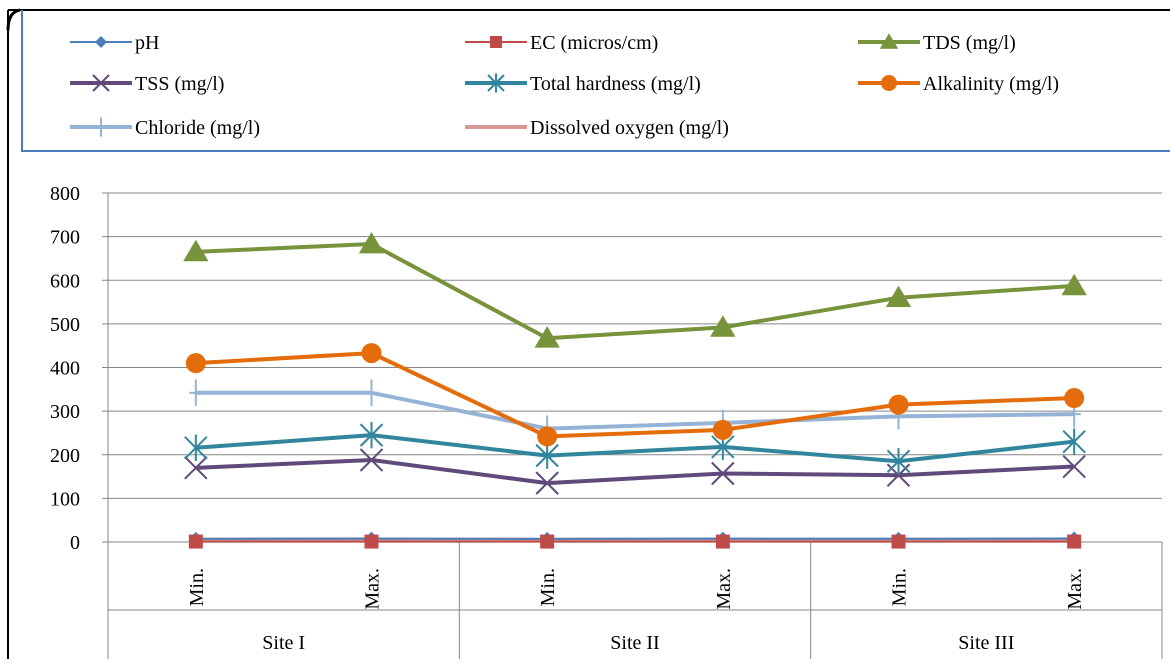 Image resolution: width=1170 pixels, height=664 pixels. I want to click on legend-item: pH, so click(114, 43).